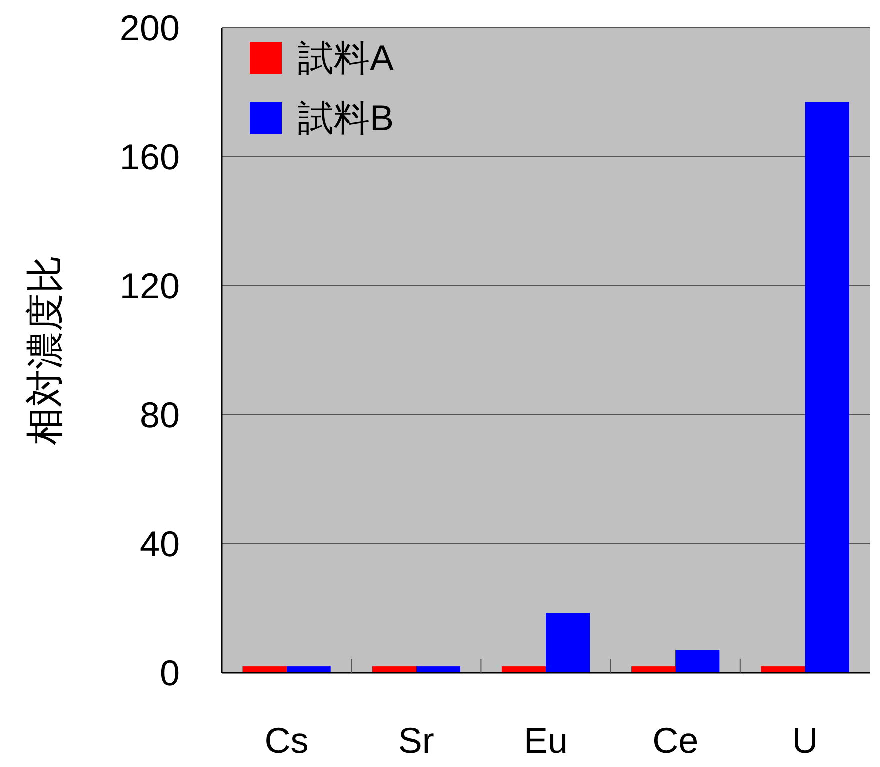 The image size is (880, 767). I want to click on x-tick-label: Sr, so click(416, 740).